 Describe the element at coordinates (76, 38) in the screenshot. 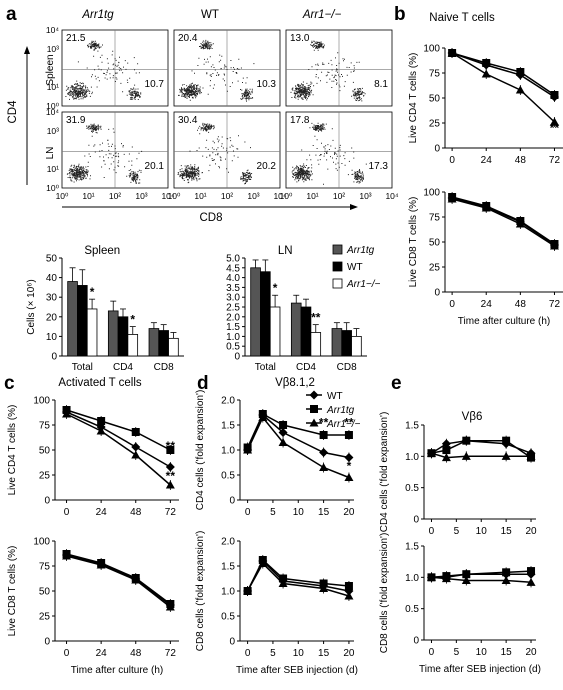

I see `flow-quadrant-value-cd4: 21.5` at that location.